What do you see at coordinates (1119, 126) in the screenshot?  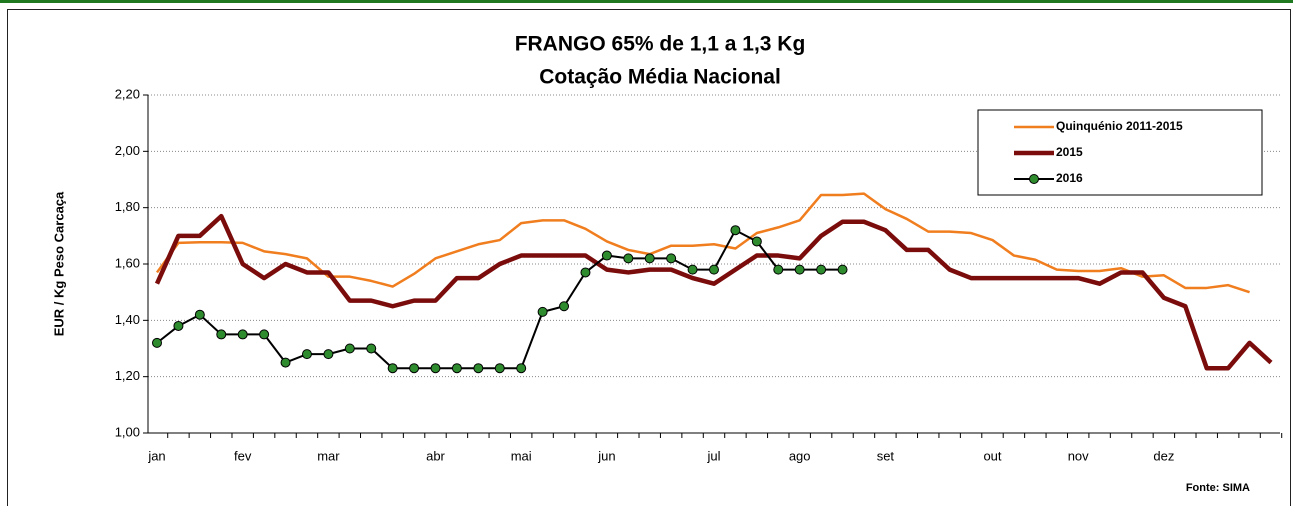 I see `legend-label: Quinquénio 2011-2015` at bounding box center [1119, 126].